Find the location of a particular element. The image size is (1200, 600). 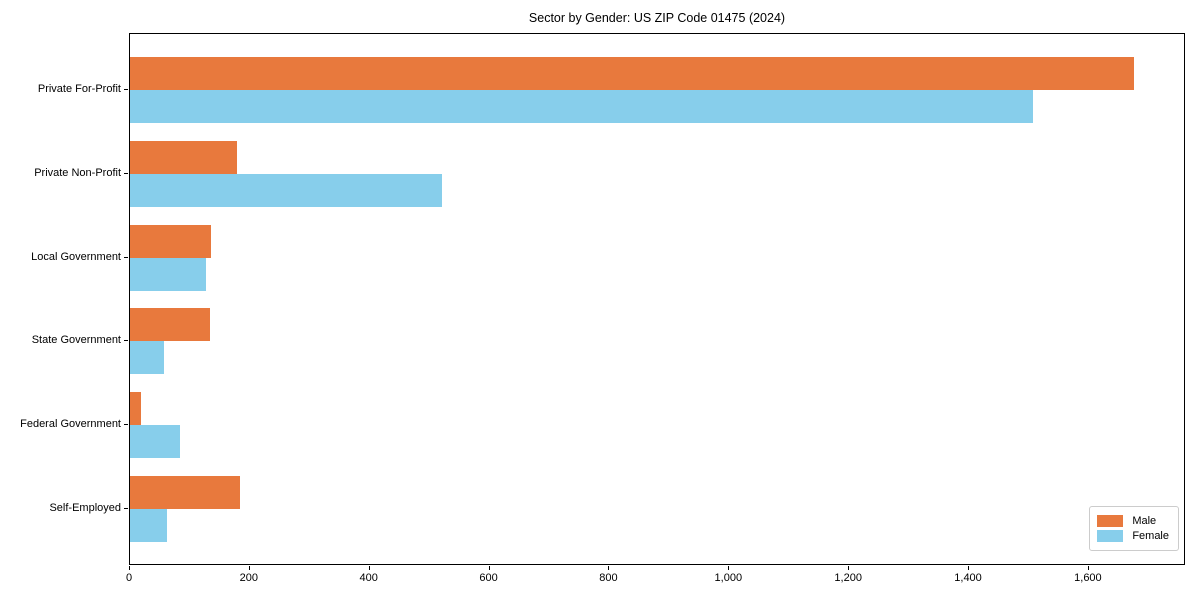

bar-female-state-government is located at coordinates (147, 358).